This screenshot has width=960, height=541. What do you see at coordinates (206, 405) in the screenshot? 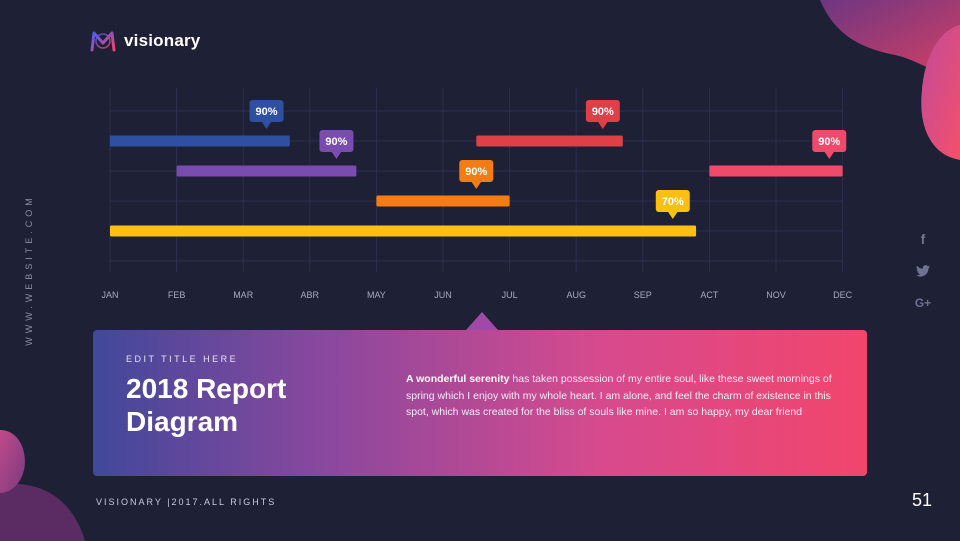
I see `info-title: 2018 Report Diagram` at bounding box center [206, 405].